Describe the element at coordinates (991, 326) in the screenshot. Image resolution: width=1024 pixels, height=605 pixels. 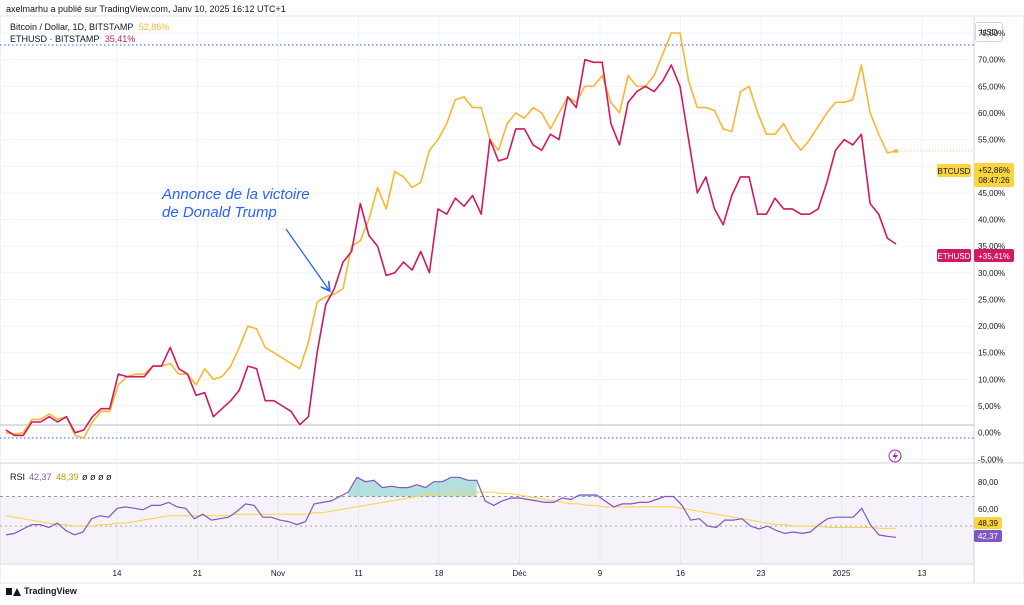
I see `y-tick-label: 20,00%` at that location.